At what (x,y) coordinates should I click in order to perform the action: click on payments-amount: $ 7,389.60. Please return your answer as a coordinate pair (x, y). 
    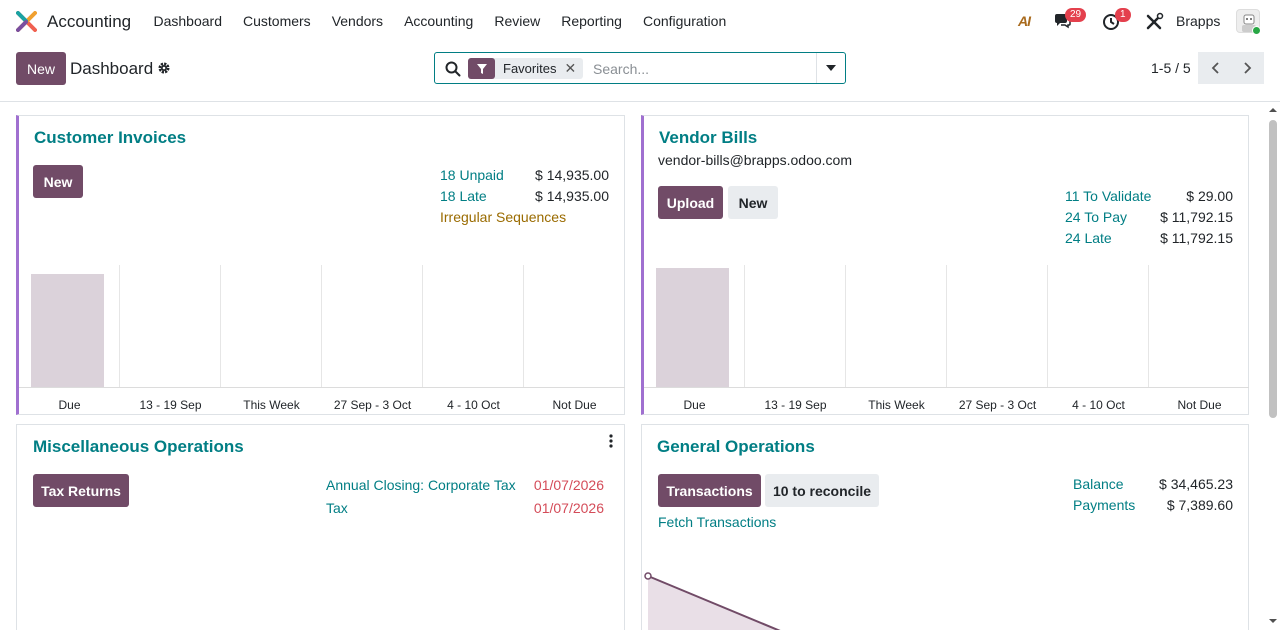
    Looking at the image, I should click on (1199, 505).